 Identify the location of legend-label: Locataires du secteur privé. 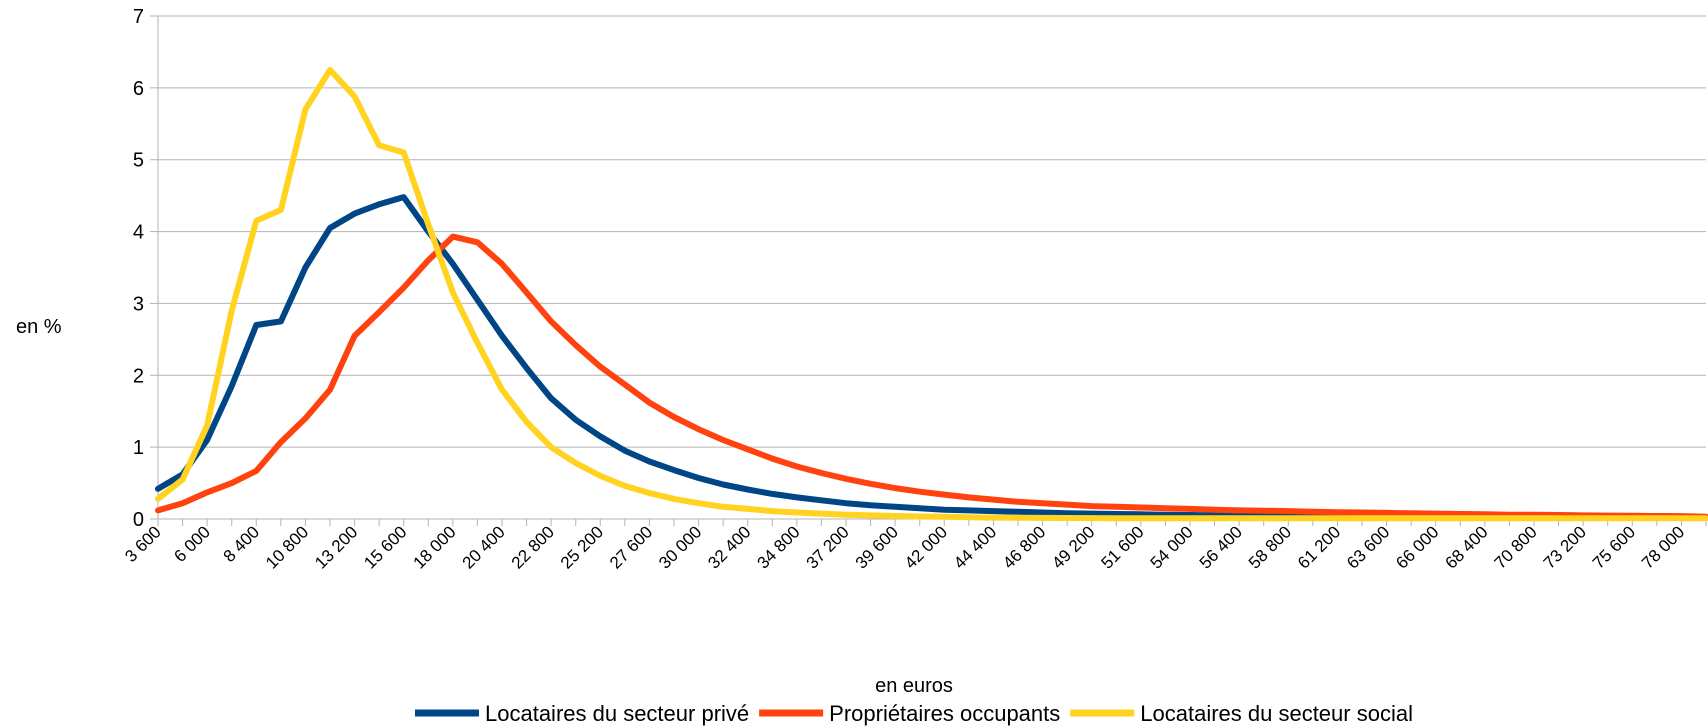
(617, 713).